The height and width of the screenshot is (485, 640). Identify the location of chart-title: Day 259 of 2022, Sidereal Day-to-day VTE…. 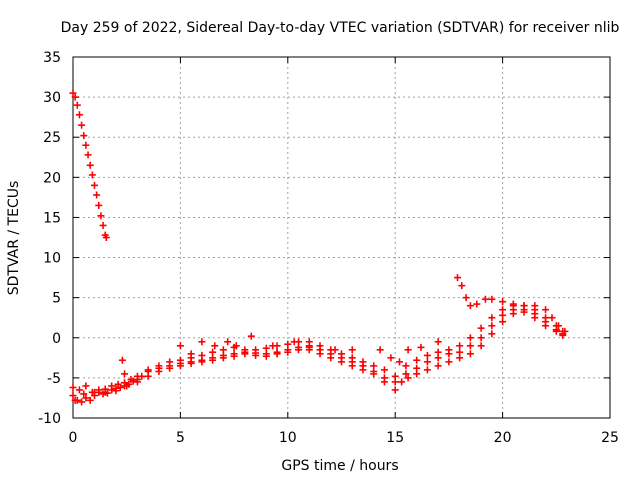
(340, 28).